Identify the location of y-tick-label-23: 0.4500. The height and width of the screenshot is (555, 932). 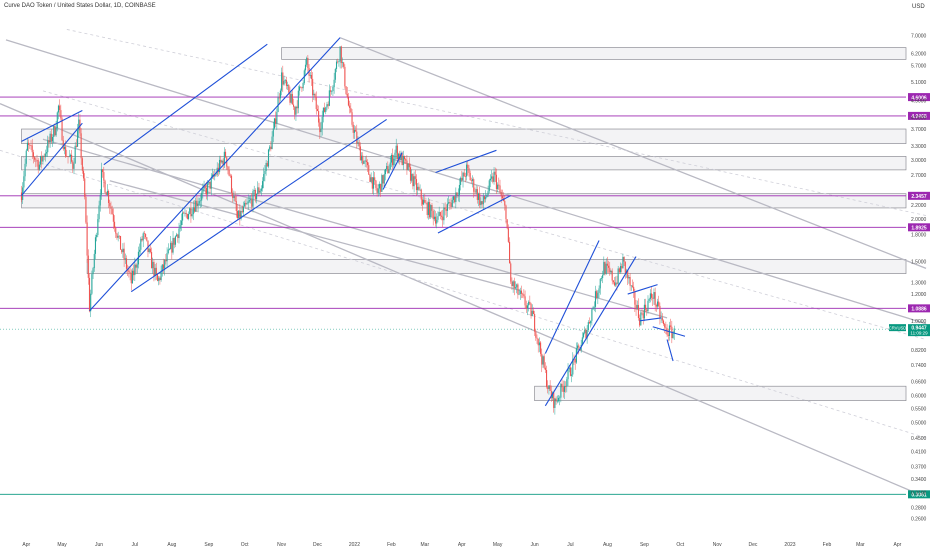
(919, 439).